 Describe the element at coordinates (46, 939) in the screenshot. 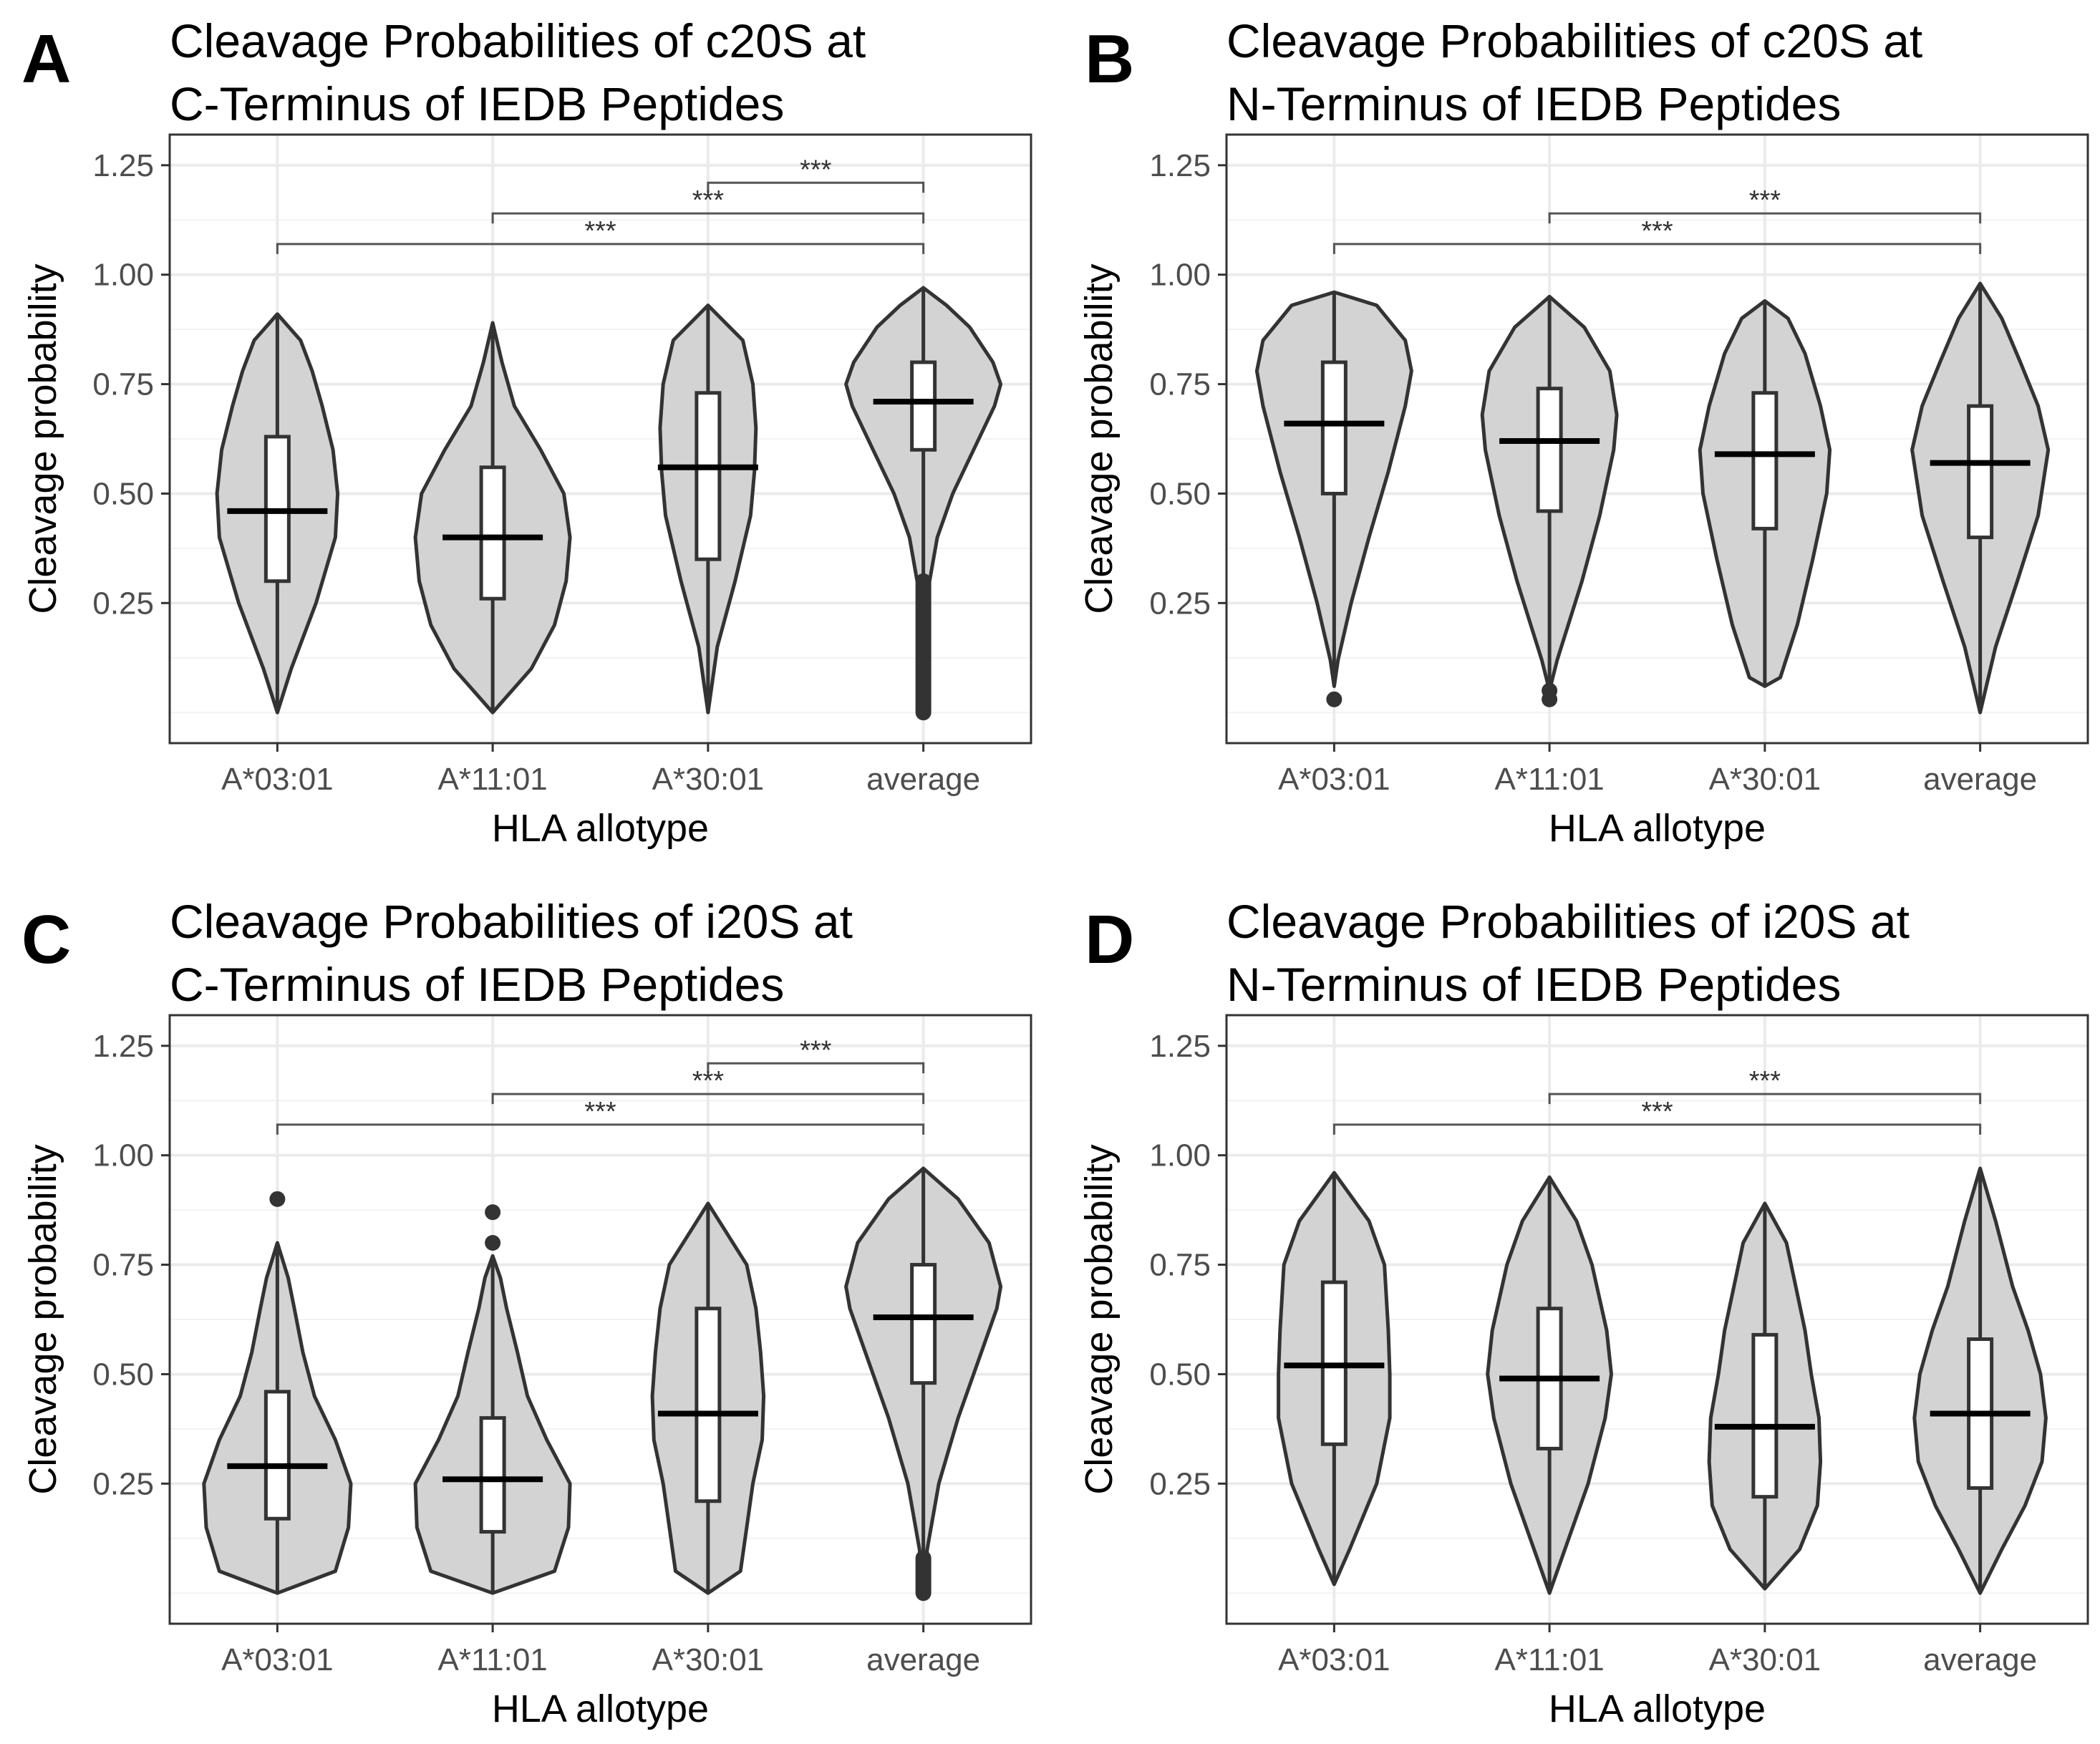

I see `panel-letter: C` at that location.